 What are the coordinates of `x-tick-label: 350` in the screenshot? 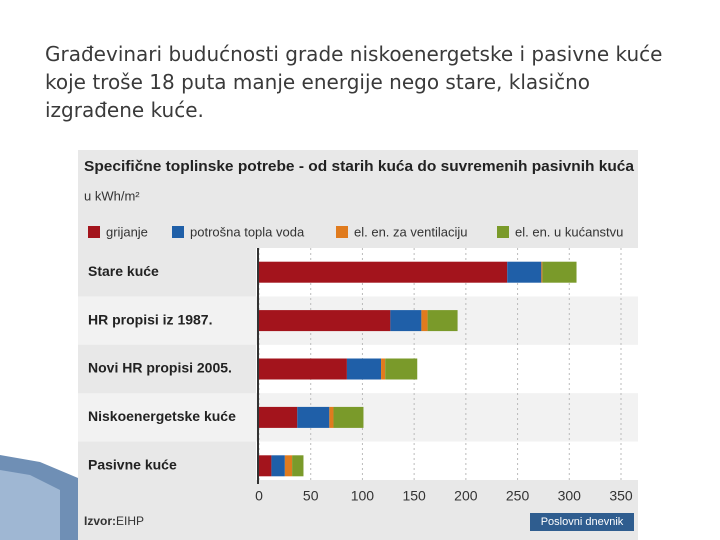 It's located at (621, 496).